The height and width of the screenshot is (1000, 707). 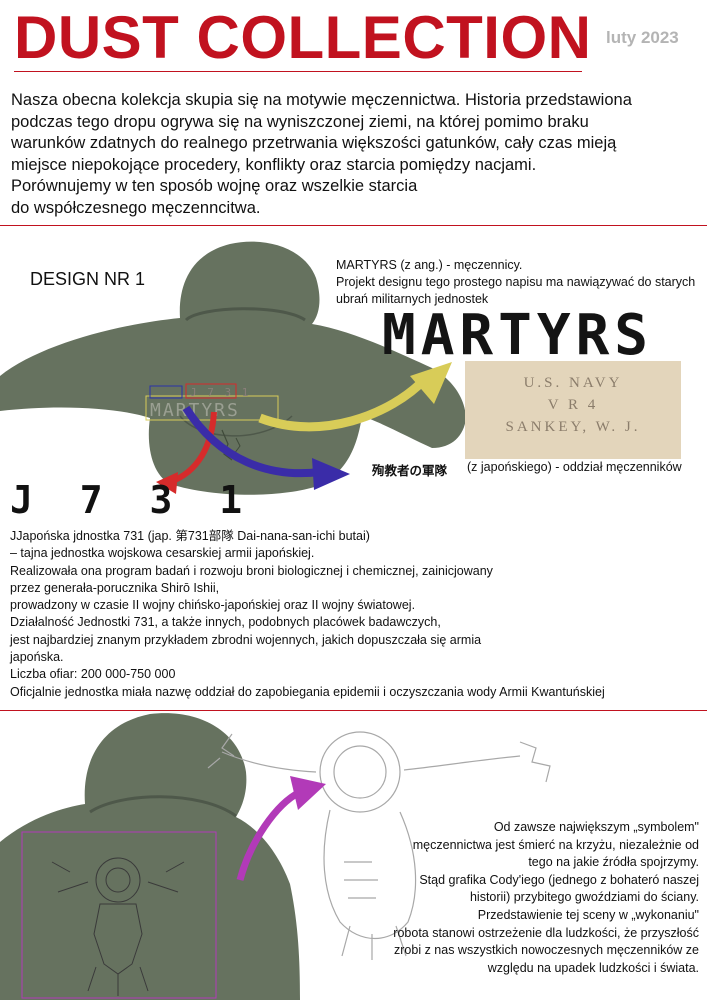 I want to click on martyrs-stencil-text: MARTYRS, so click(x=518, y=335).